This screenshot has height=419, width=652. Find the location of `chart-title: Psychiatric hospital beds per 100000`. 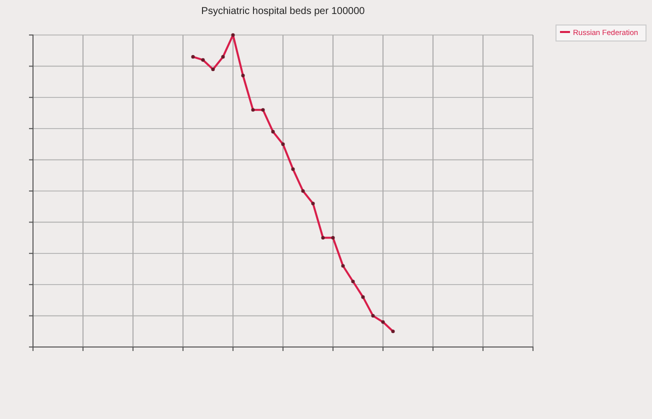

chart-title: Psychiatric hospital beds per 100000 is located at coordinates (283, 11).